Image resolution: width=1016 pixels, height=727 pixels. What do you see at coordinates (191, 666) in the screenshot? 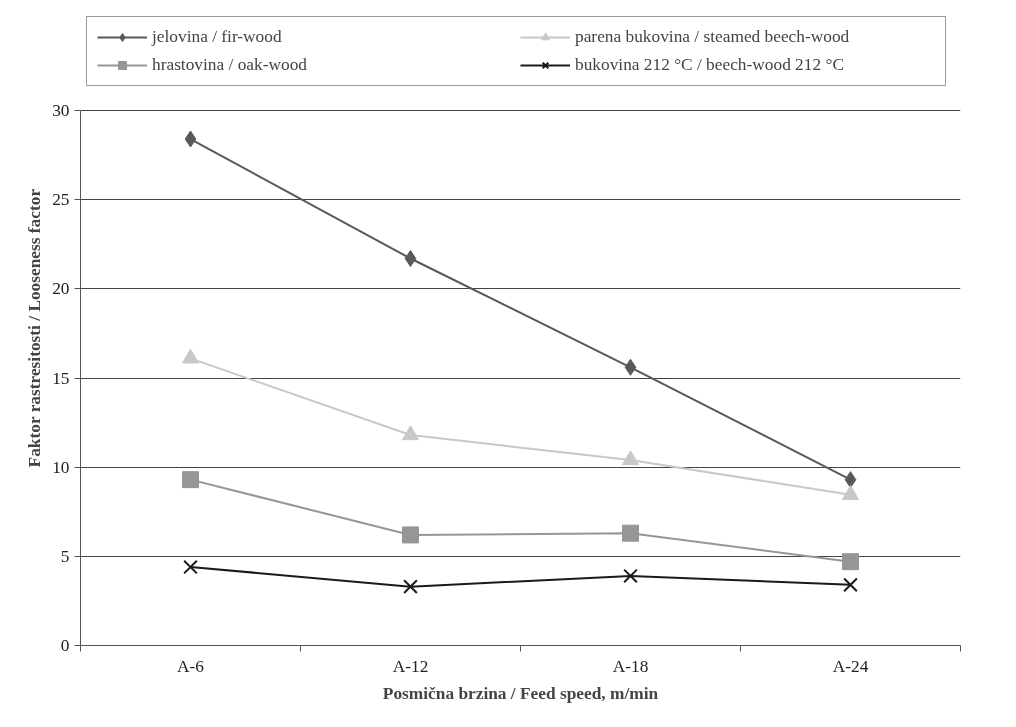
I see `x-tick-label: A-6` at bounding box center [191, 666].